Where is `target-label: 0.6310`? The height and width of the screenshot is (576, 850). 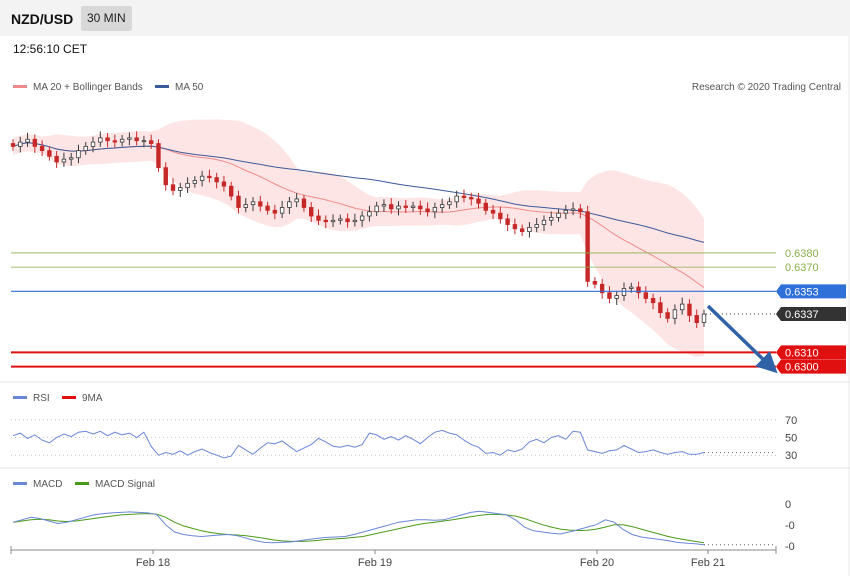
target-label: 0.6310 is located at coordinates (802, 353).